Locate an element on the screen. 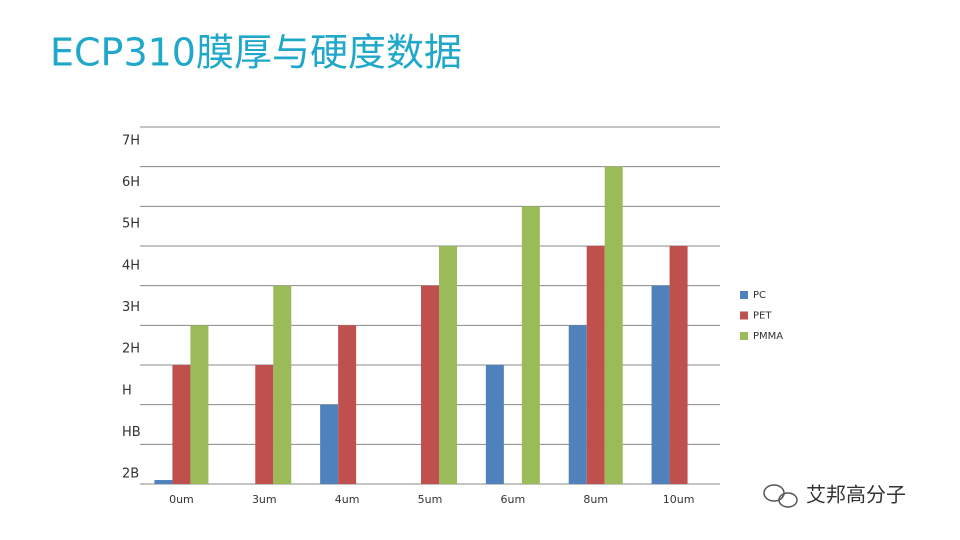  x-tick-label: 4um is located at coordinates (347, 499).